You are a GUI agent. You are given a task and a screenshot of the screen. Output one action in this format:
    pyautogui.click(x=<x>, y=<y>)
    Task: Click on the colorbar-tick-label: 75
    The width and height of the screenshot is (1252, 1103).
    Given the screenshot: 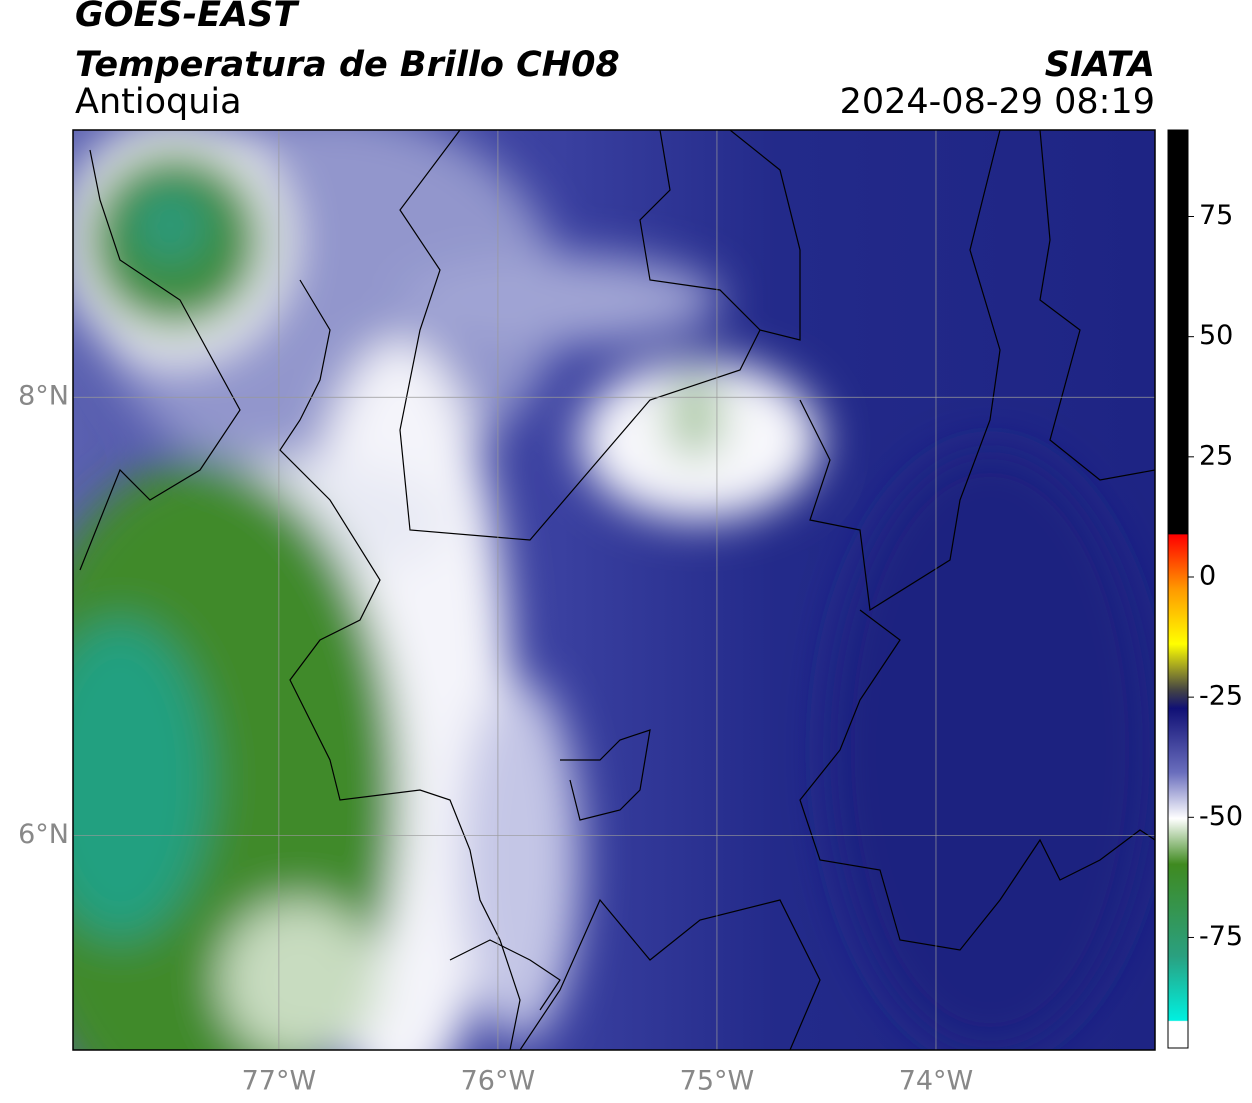 What is the action you would take?
    pyautogui.click(x=1216, y=215)
    